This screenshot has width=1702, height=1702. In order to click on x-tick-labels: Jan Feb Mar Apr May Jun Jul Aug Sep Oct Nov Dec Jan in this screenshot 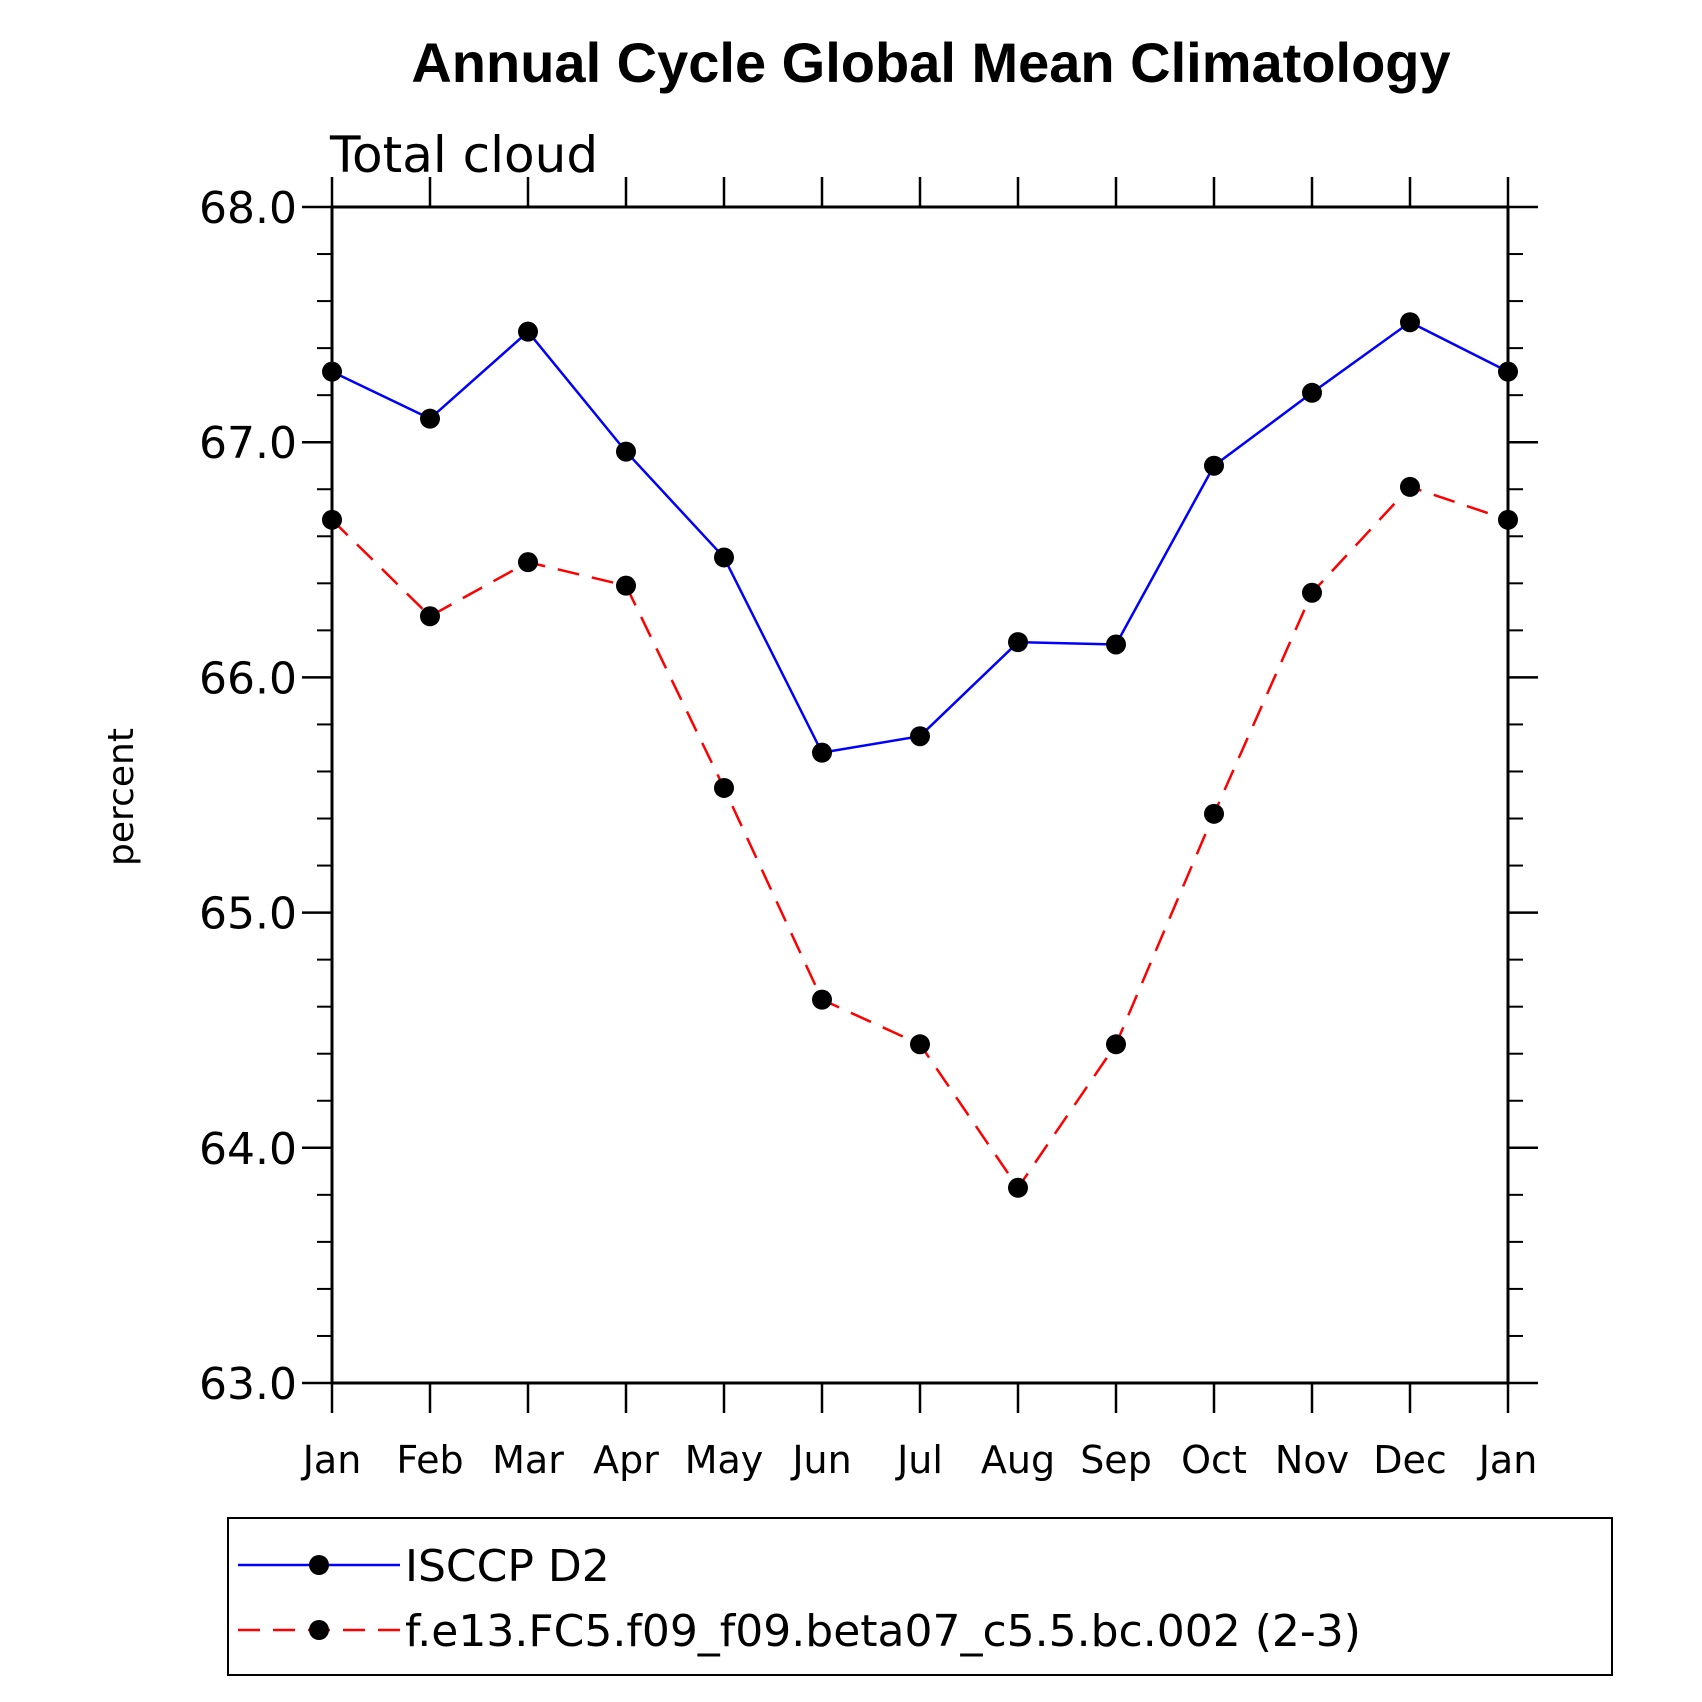, I will do `click(919, 1460)`.